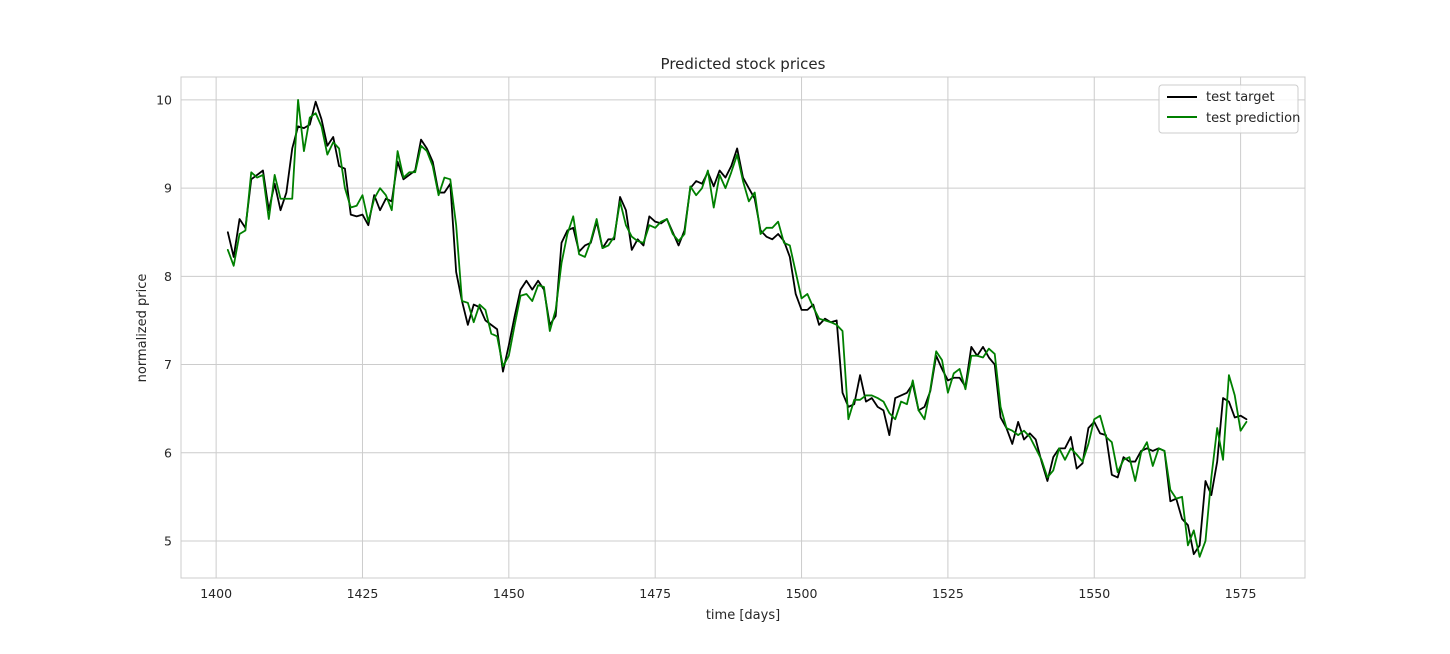  What do you see at coordinates (743, 64) in the screenshot?
I see `chart-title: Predicted stock prices` at bounding box center [743, 64].